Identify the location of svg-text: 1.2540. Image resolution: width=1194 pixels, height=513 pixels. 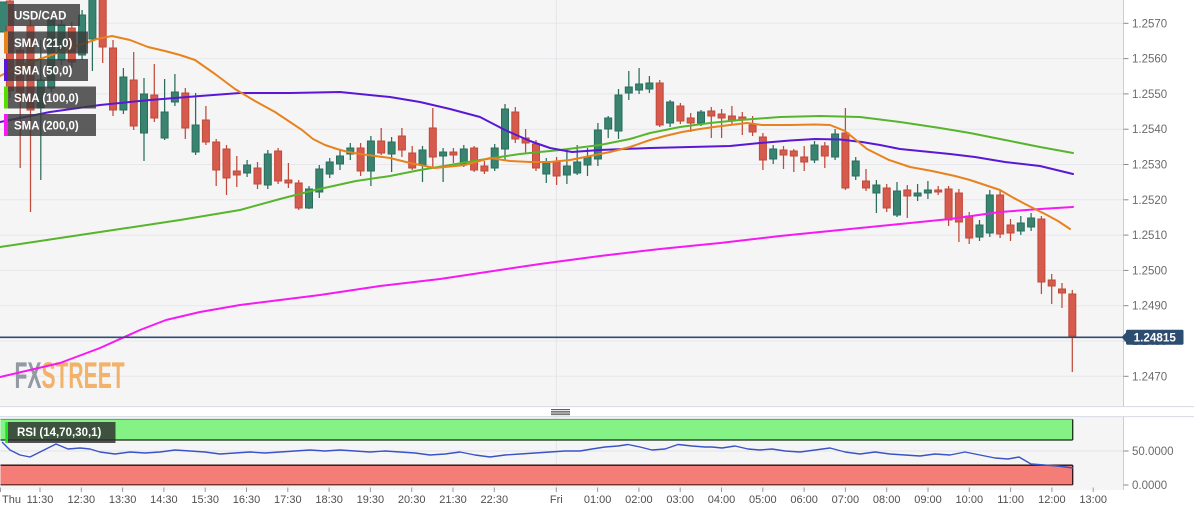
(1149, 130).